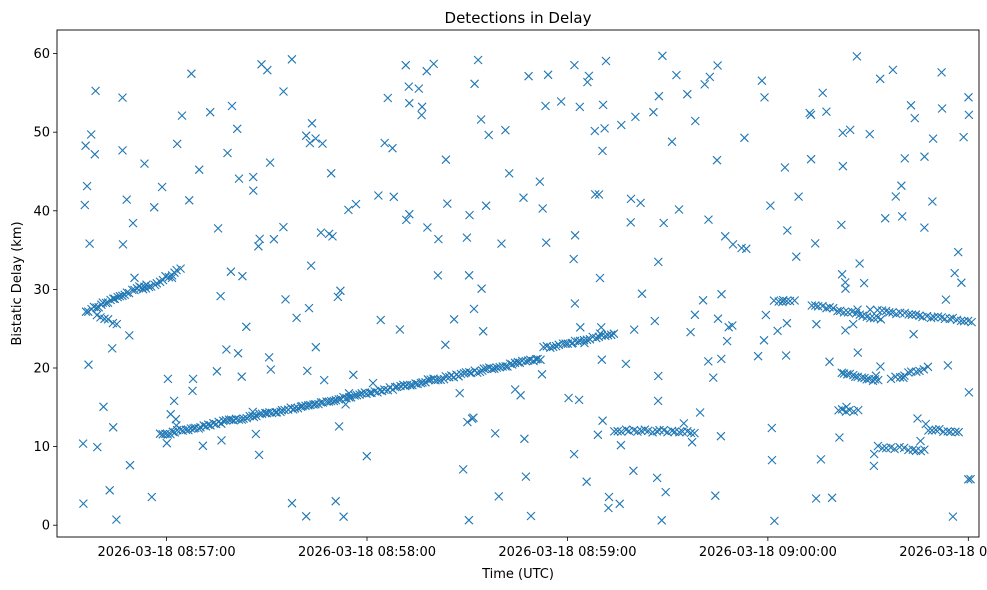  Describe the element at coordinates (518, 18) in the screenshot. I see `chart-title: Detections in Delay` at that location.